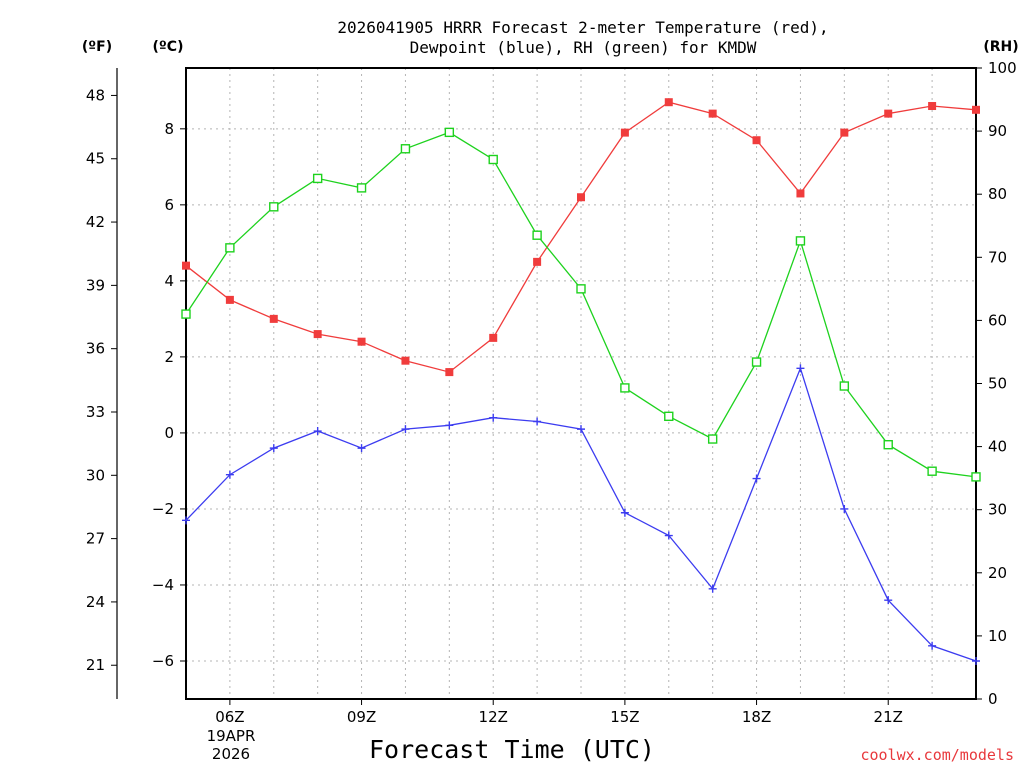  What do you see at coordinates (997, 320) in the screenshot?
I see `rh-tick-label: 60` at bounding box center [997, 320].